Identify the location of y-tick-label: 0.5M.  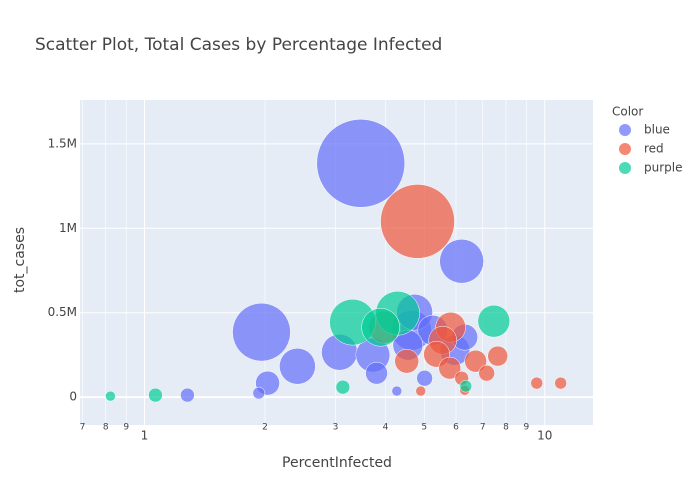
(62, 312).